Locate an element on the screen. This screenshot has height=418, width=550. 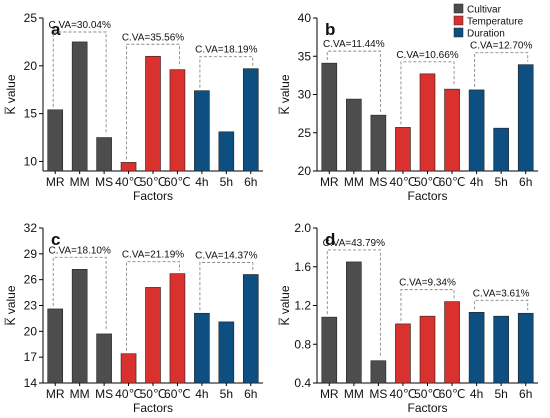
y-tick-label: 0.4 is located at coordinates (302, 383).